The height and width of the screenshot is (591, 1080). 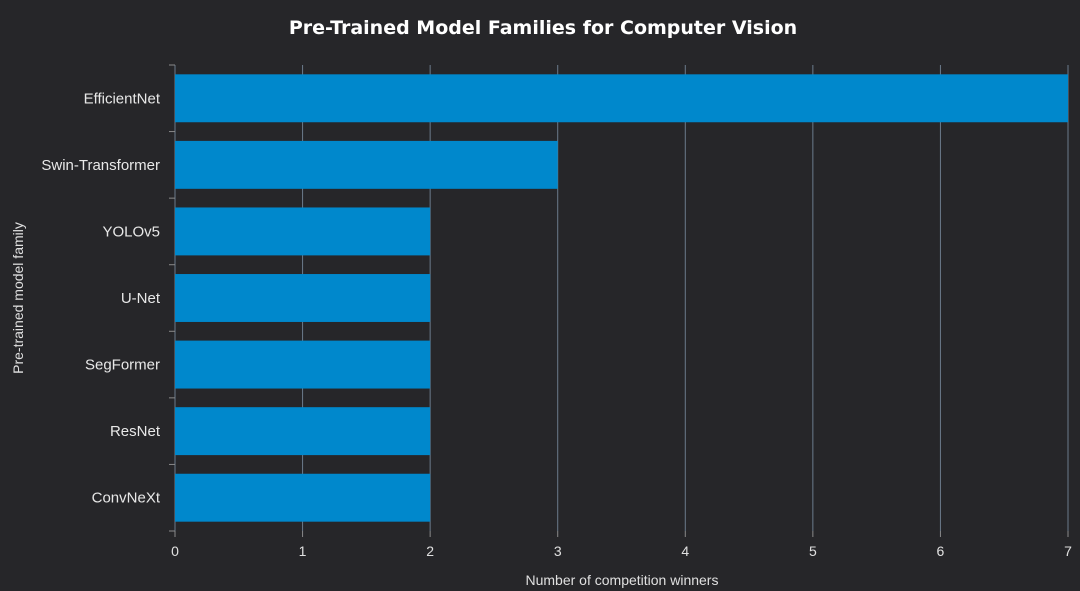 What do you see at coordinates (1068, 551) in the screenshot?
I see `x-tick-label: 7` at bounding box center [1068, 551].